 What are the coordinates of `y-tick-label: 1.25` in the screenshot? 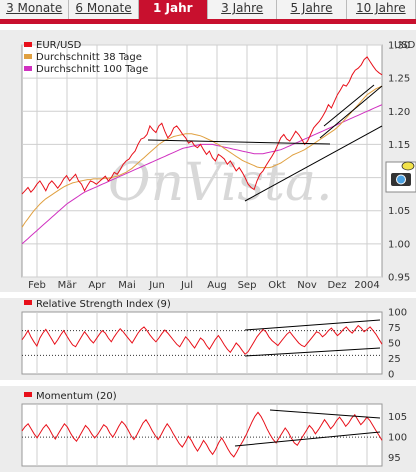 It's located at (399, 79).